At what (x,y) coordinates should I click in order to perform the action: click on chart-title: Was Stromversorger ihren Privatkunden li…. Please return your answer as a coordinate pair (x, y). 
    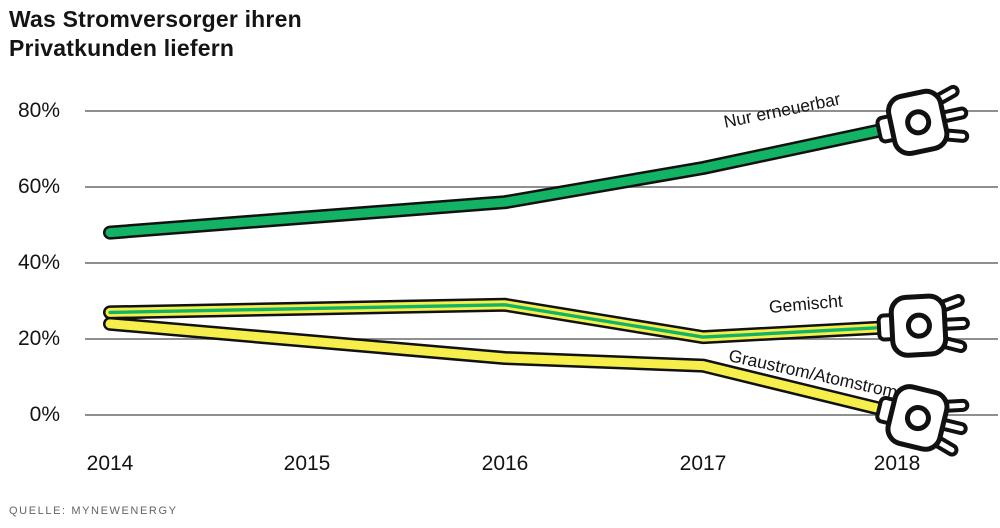
    Looking at the image, I should click on (155, 34).